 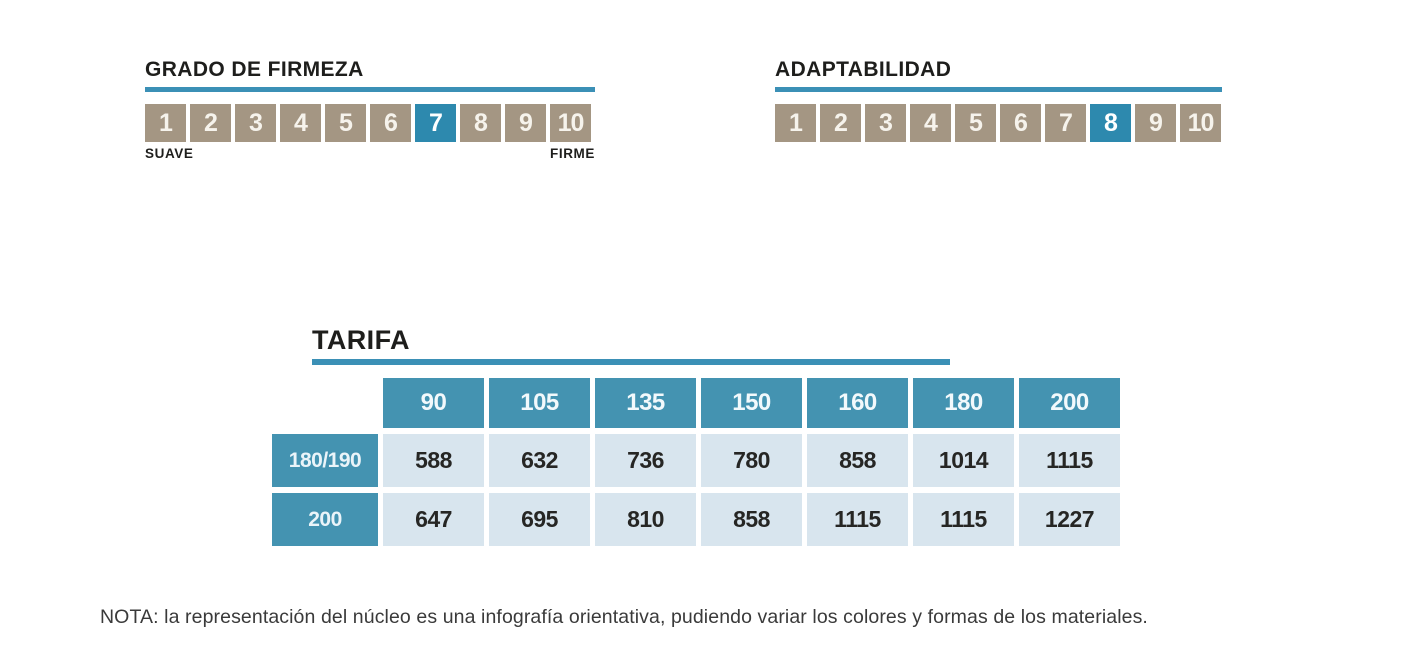 I want to click on firmness-title-underline, so click(x=370, y=89).